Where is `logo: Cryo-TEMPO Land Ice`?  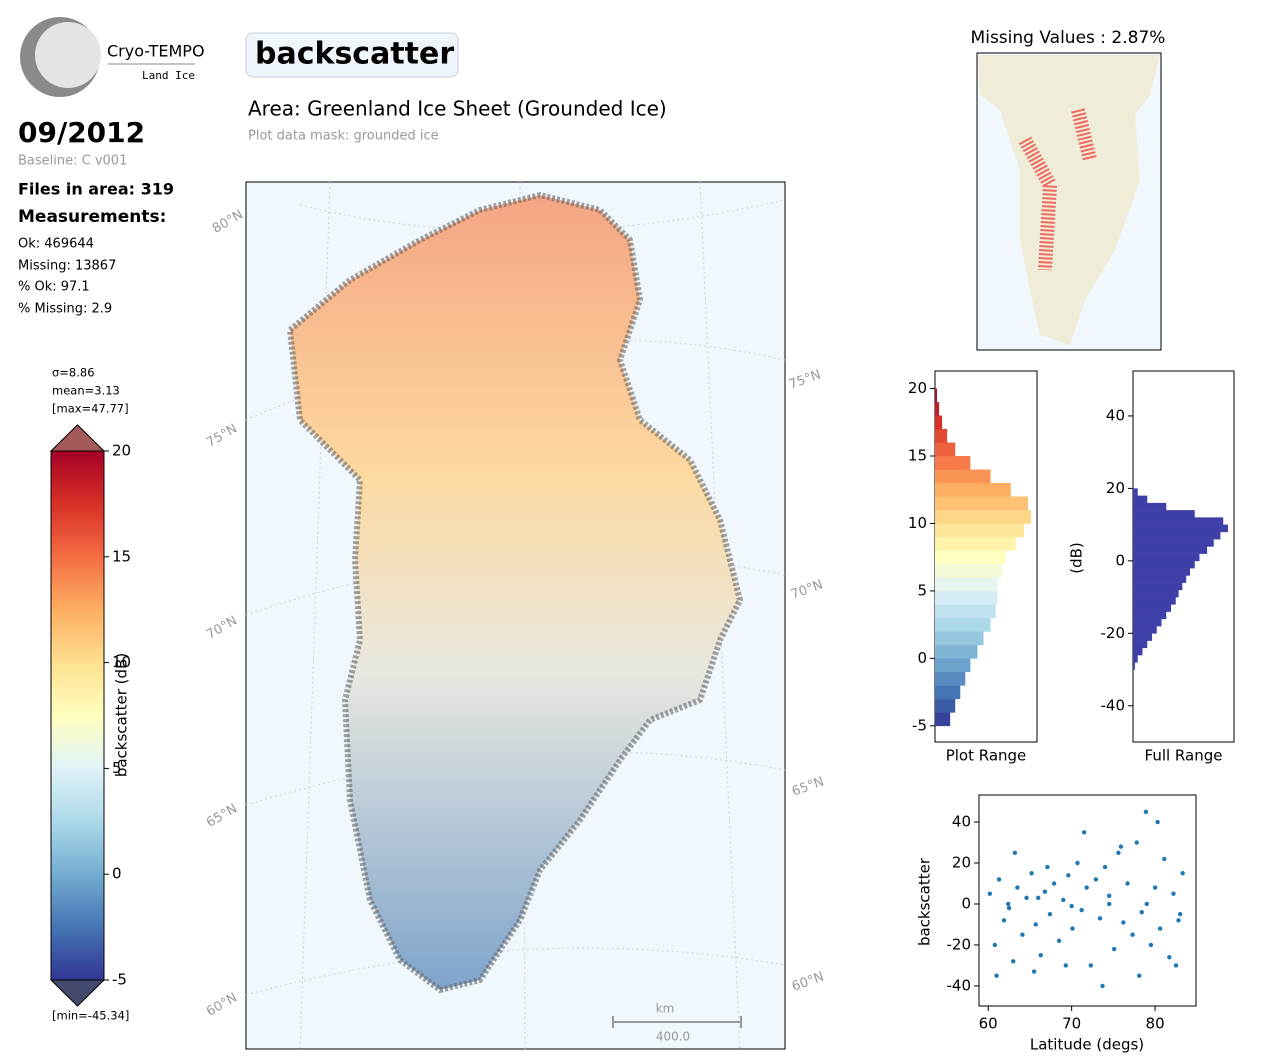 logo: Cryo-TEMPO Land Ice is located at coordinates (112, 57).